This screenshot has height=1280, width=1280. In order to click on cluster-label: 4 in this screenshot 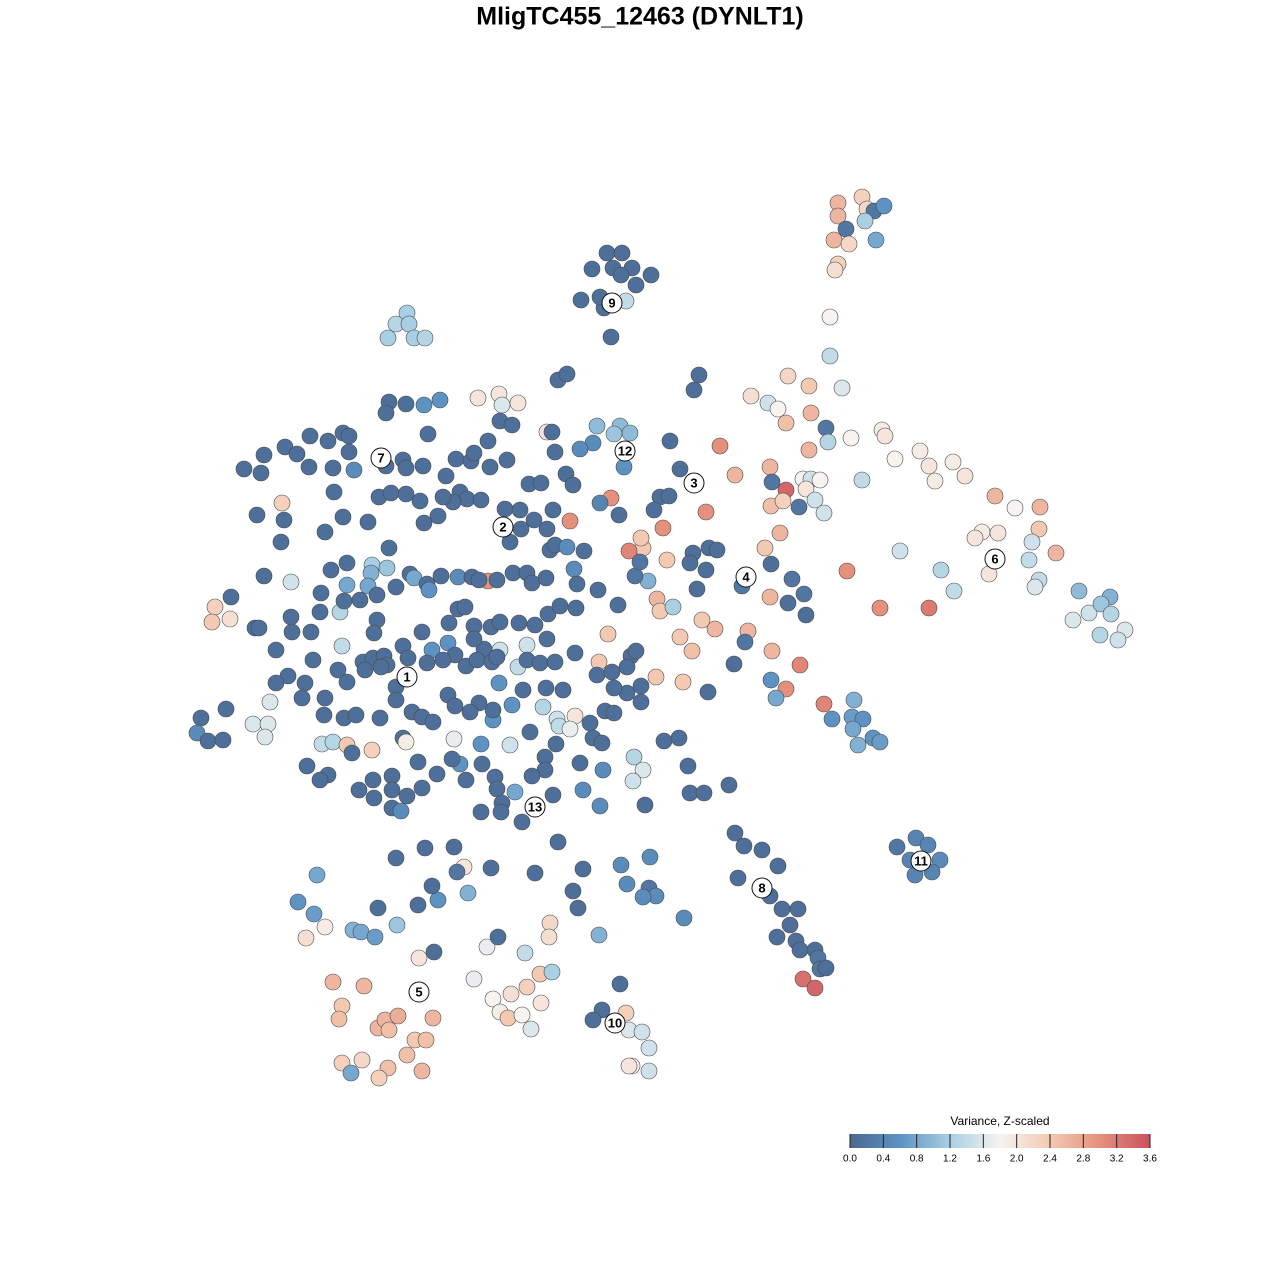, I will do `click(746, 576)`.